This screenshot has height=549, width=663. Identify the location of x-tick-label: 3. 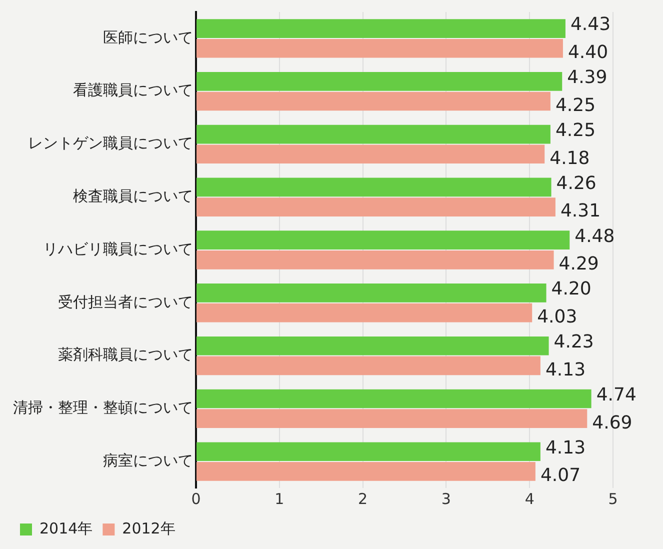
(446, 499).